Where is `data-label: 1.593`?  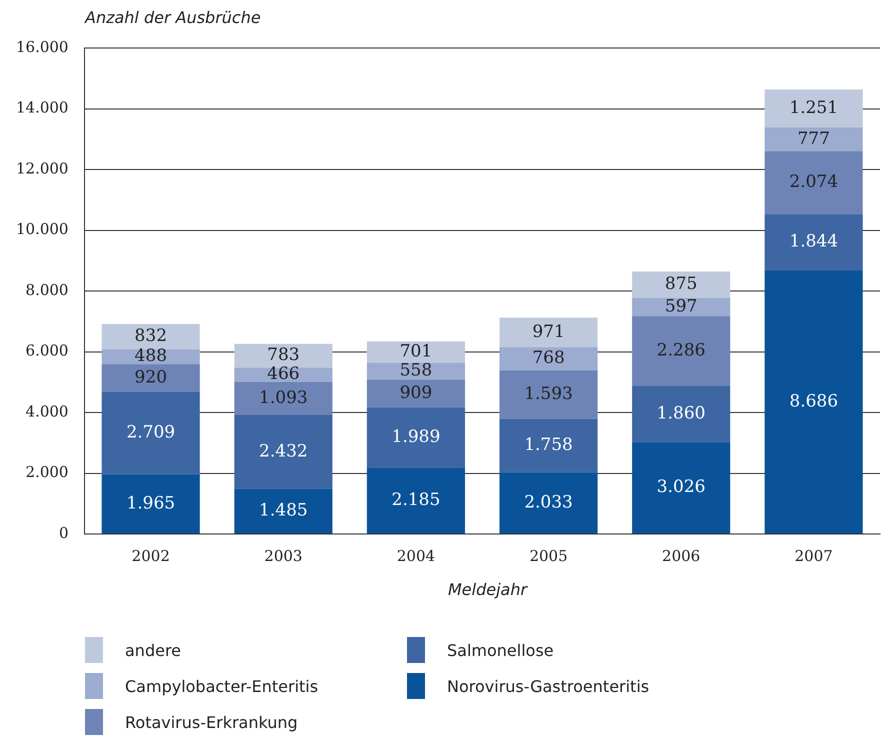 data-label: 1.593 is located at coordinates (548, 394).